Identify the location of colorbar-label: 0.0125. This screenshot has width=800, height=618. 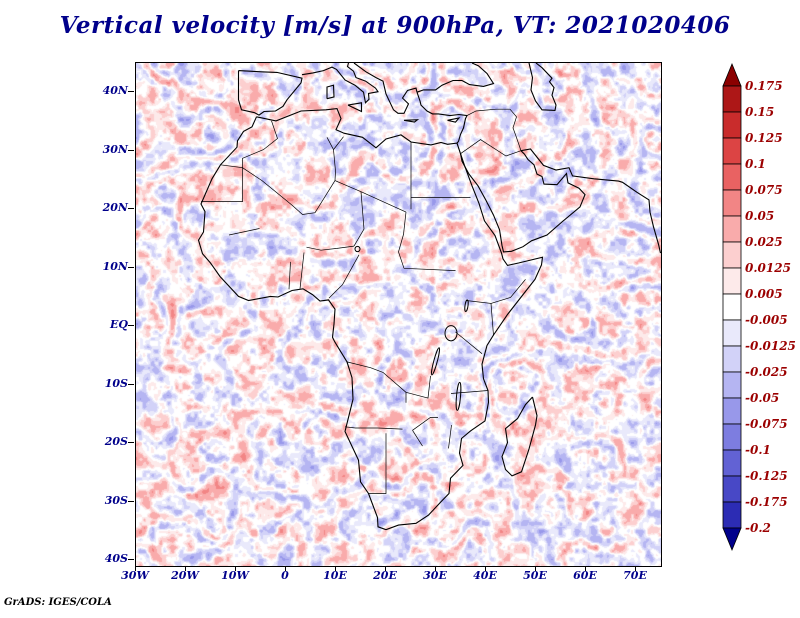
(768, 268).